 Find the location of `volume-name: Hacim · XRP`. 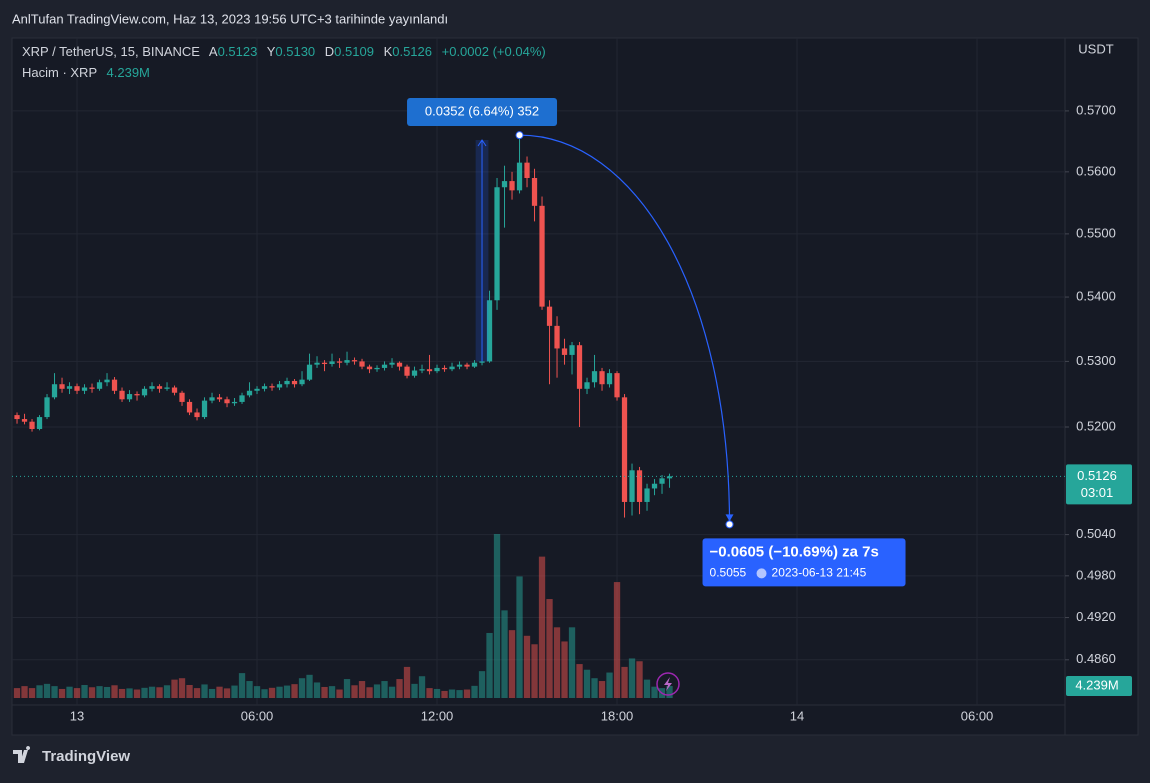

volume-name: Hacim · XRP is located at coordinates (59, 72).